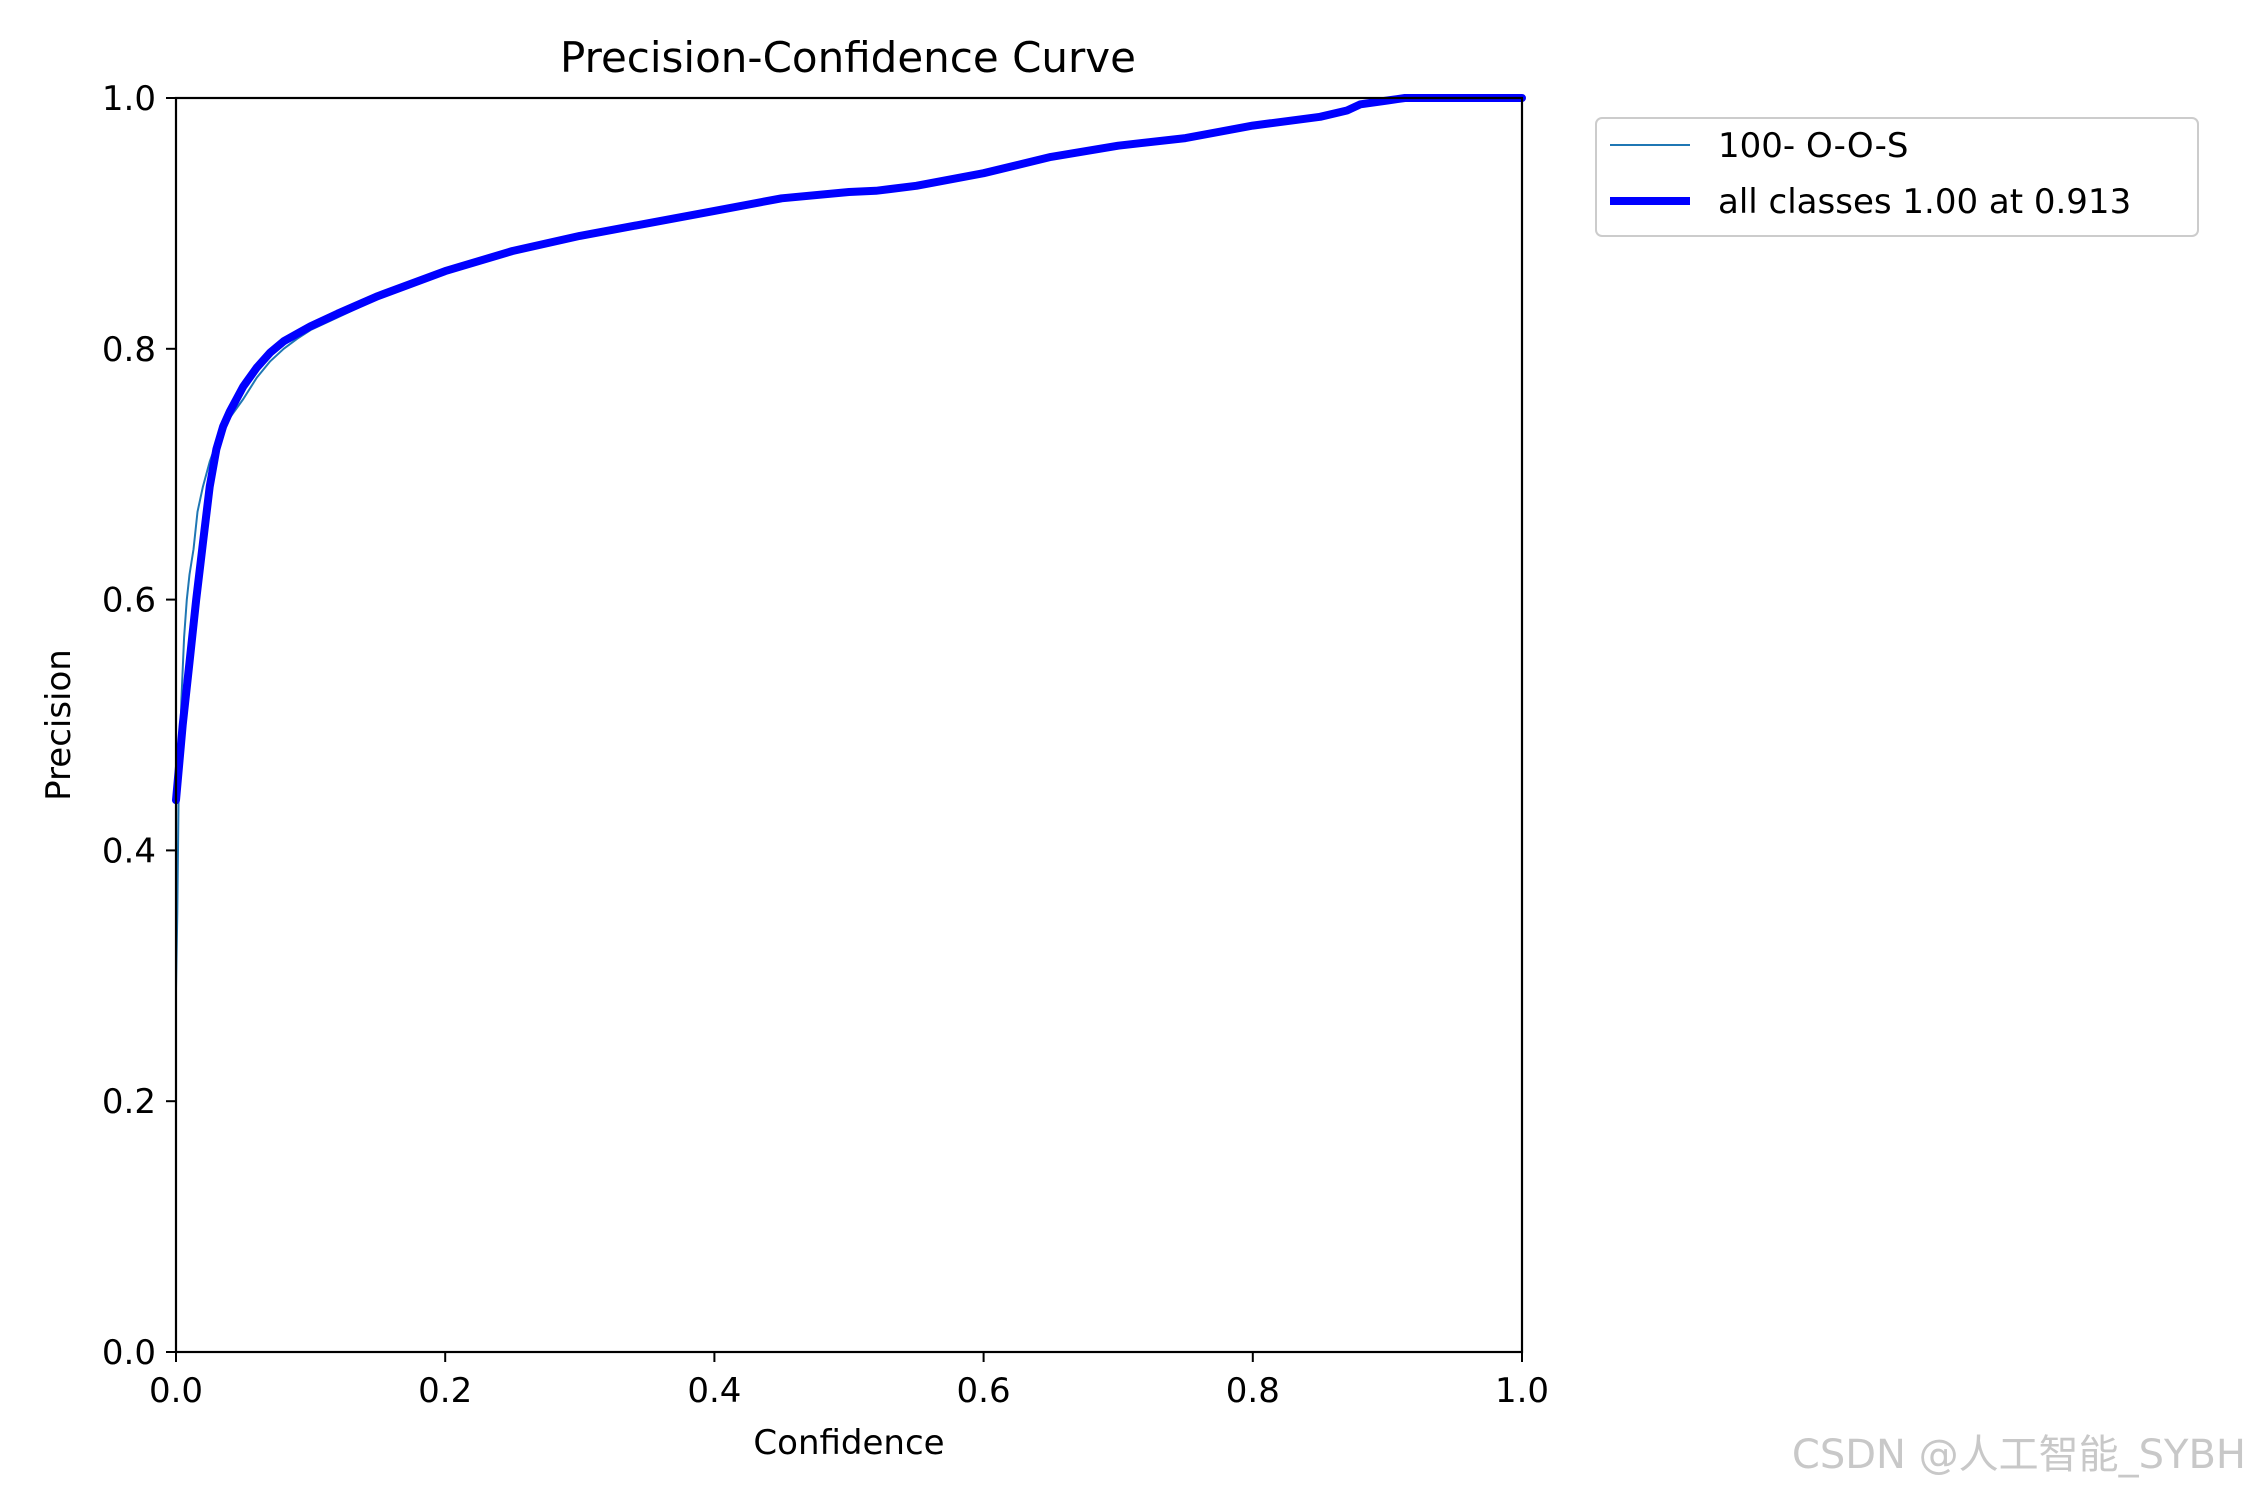  I want to click on x-tick-label: 1.0, so click(1522, 1391).